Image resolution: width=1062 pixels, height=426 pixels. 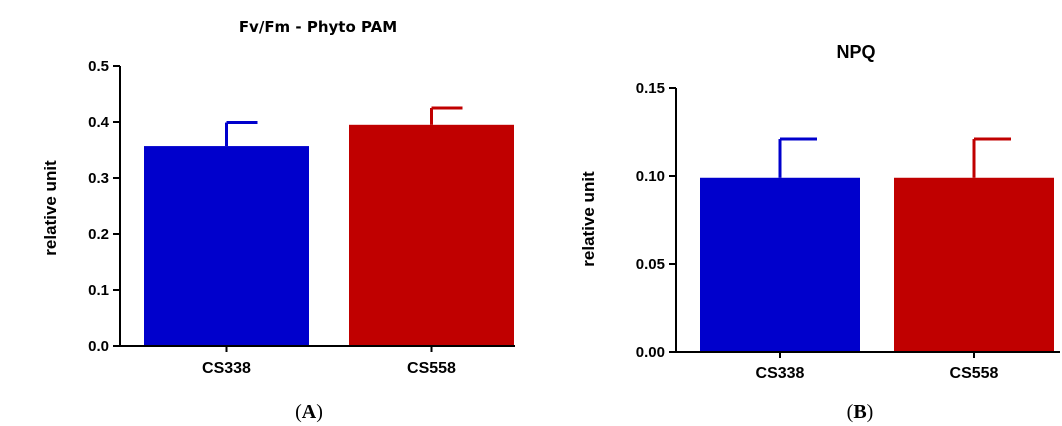 I want to click on panel-a-label-letter: A, so click(x=309, y=412).